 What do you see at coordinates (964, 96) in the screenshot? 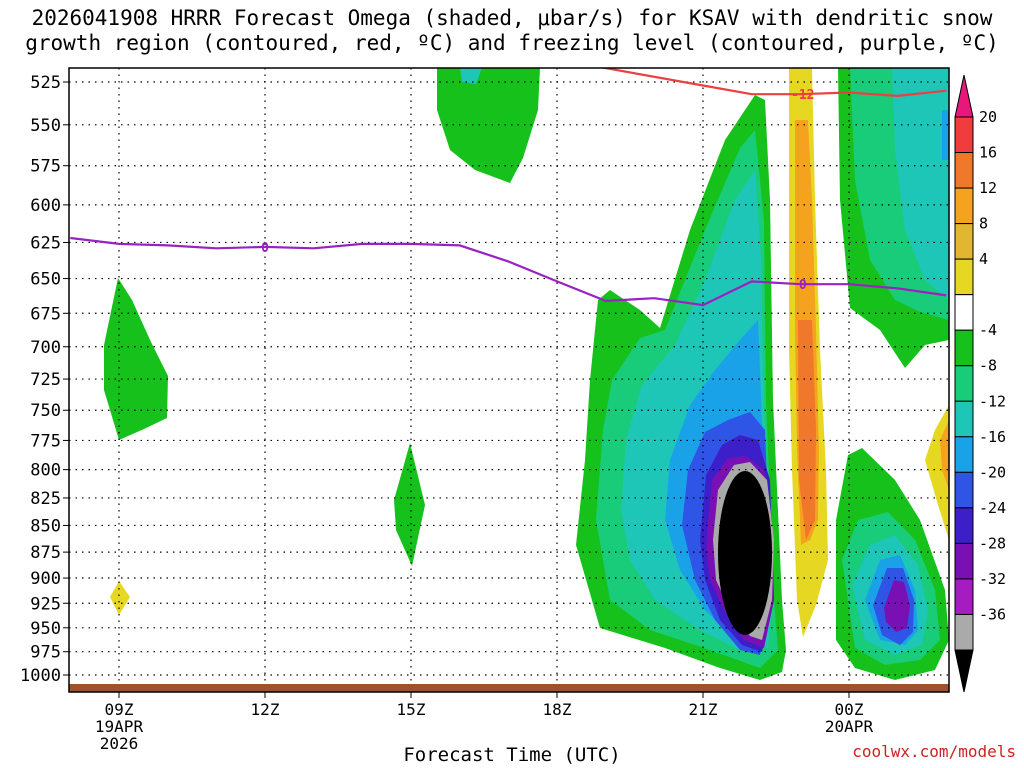
I see `colorbar-top-arrow` at bounding box center [964, 96].